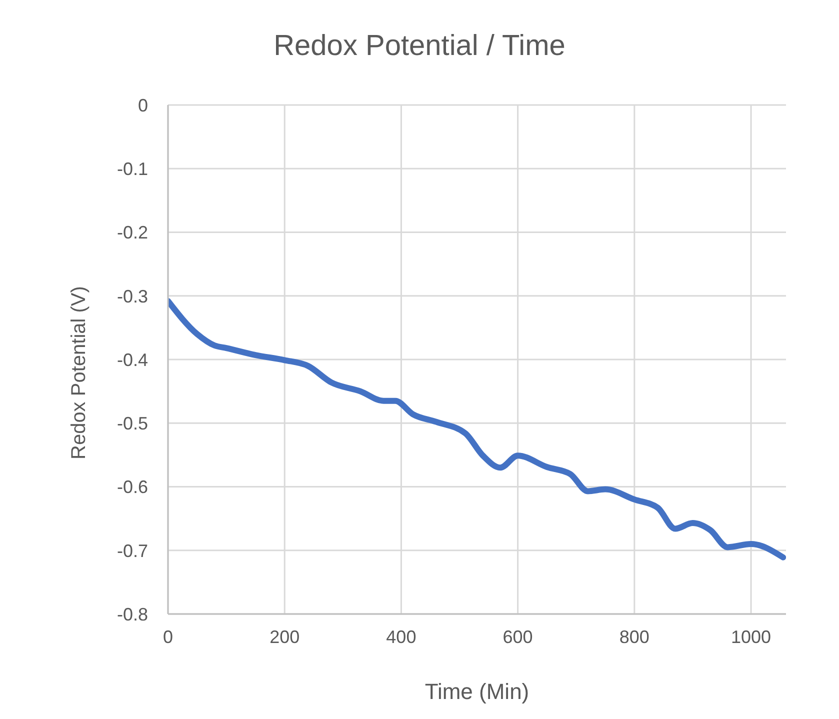 The height and width of the screenshot is (719, 839). I want to click on x-tick-label: 200, so click(285, 636).